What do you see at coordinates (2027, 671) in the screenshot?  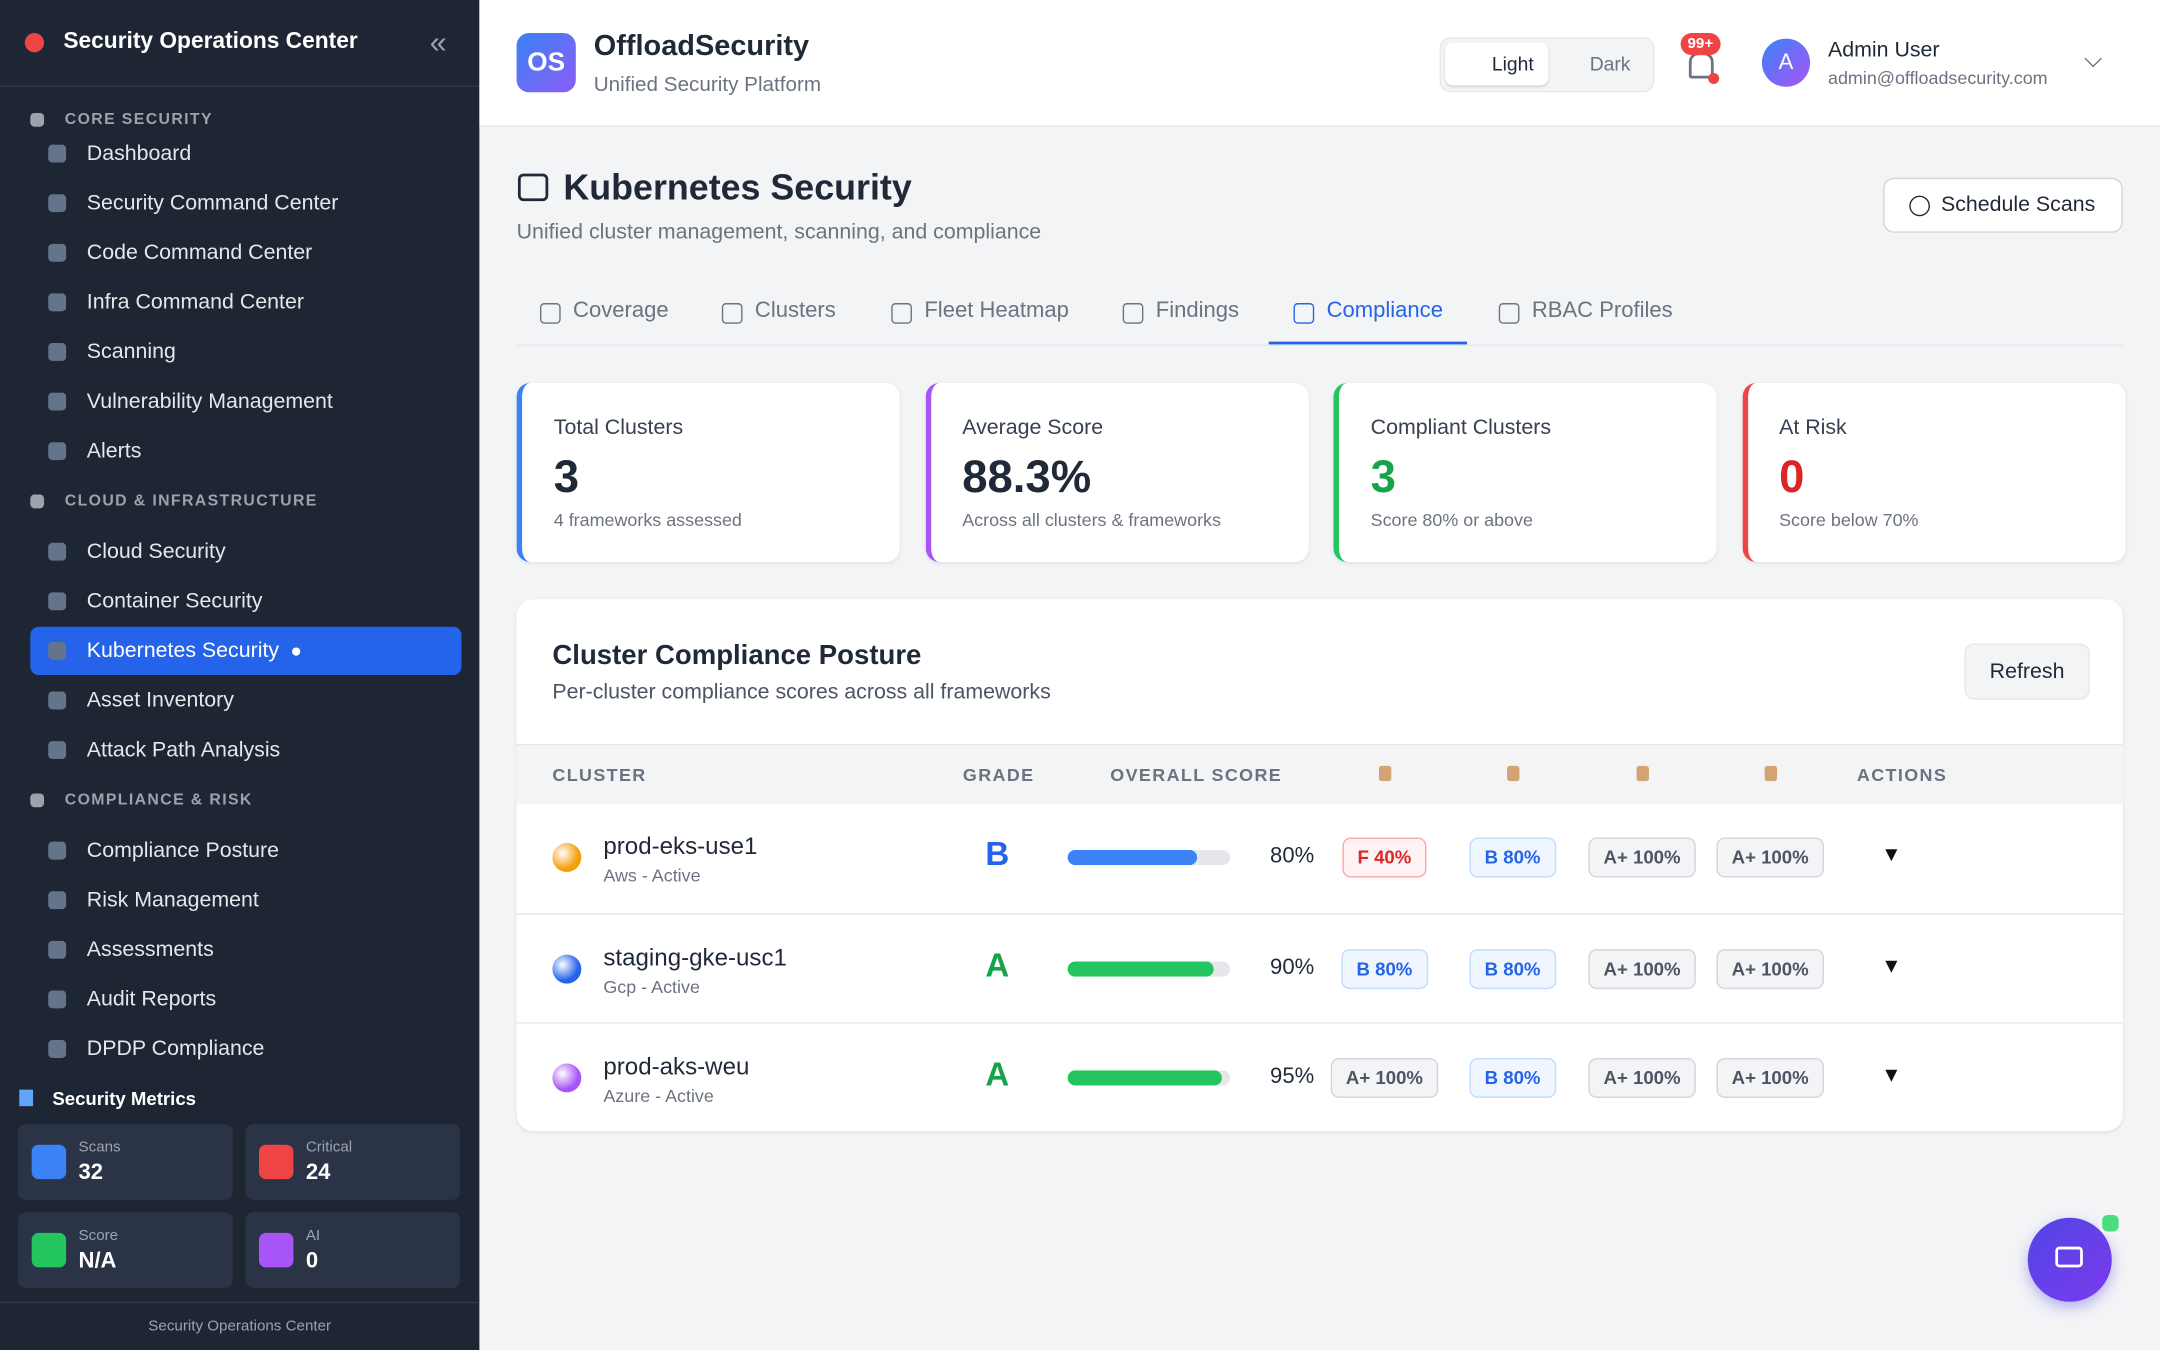 I see `refresh-button: Refresh` at bounding box center [2027, 671].